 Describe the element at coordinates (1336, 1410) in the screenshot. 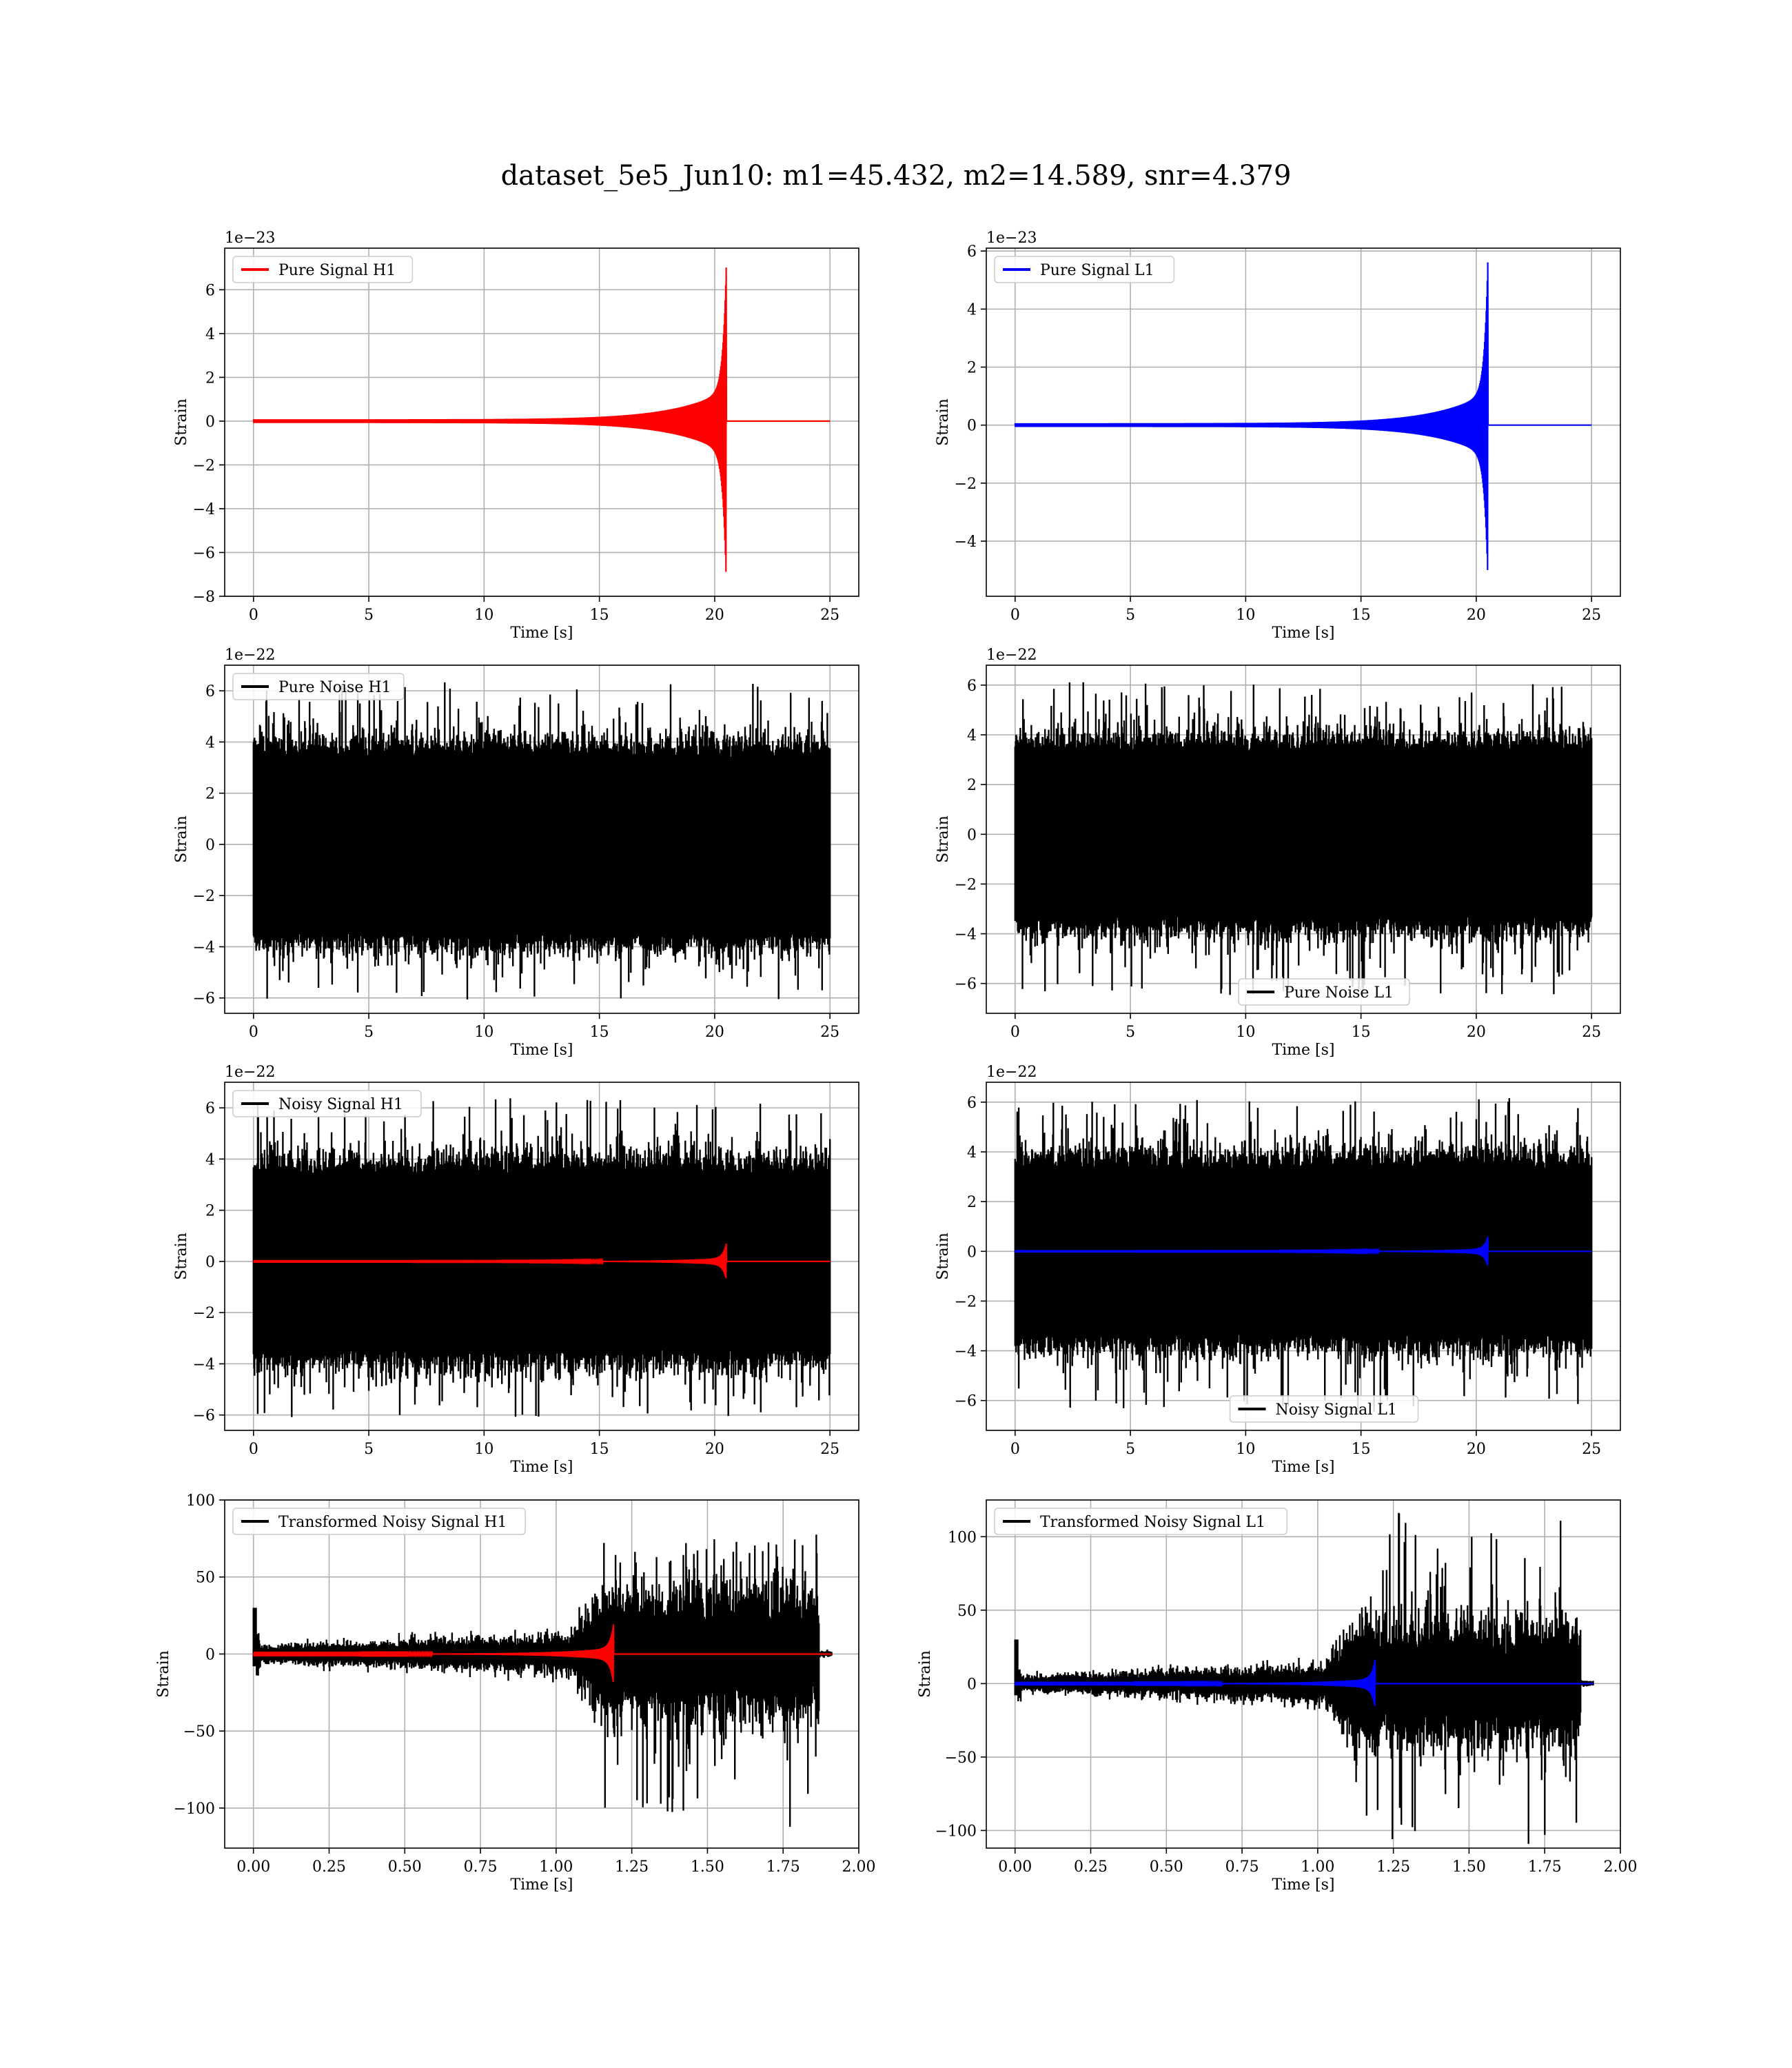

I see `legend-label: Noisy Signal L1` at that location.